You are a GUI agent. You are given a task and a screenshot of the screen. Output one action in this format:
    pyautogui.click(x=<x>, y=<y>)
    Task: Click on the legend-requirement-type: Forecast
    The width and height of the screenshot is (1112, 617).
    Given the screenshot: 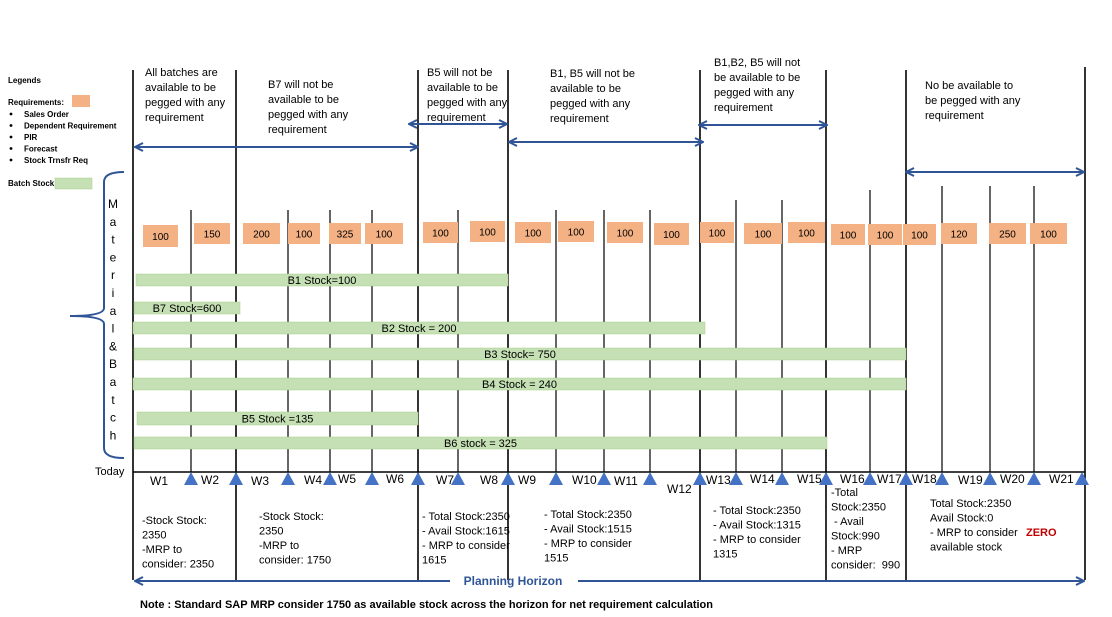 What is the action you would take?
    pyautogui.click(x=41, y=149)
    